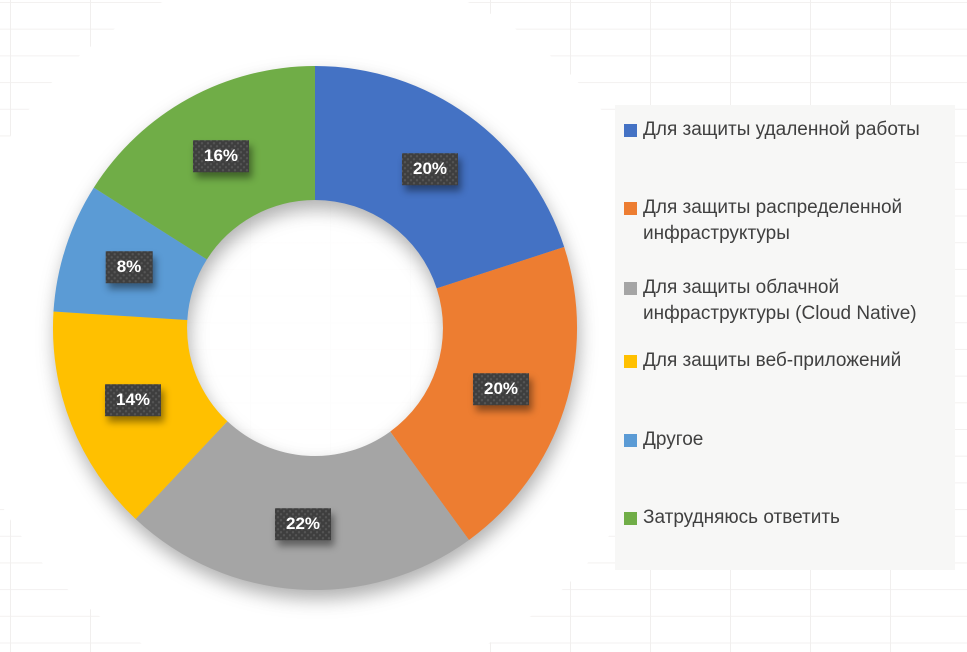 Image resolution: width=967 pixels, height=652 pixels. Describe the element at coordinates (430, 169) in the screenshot. I see `data-label-0: 20%` at that location.